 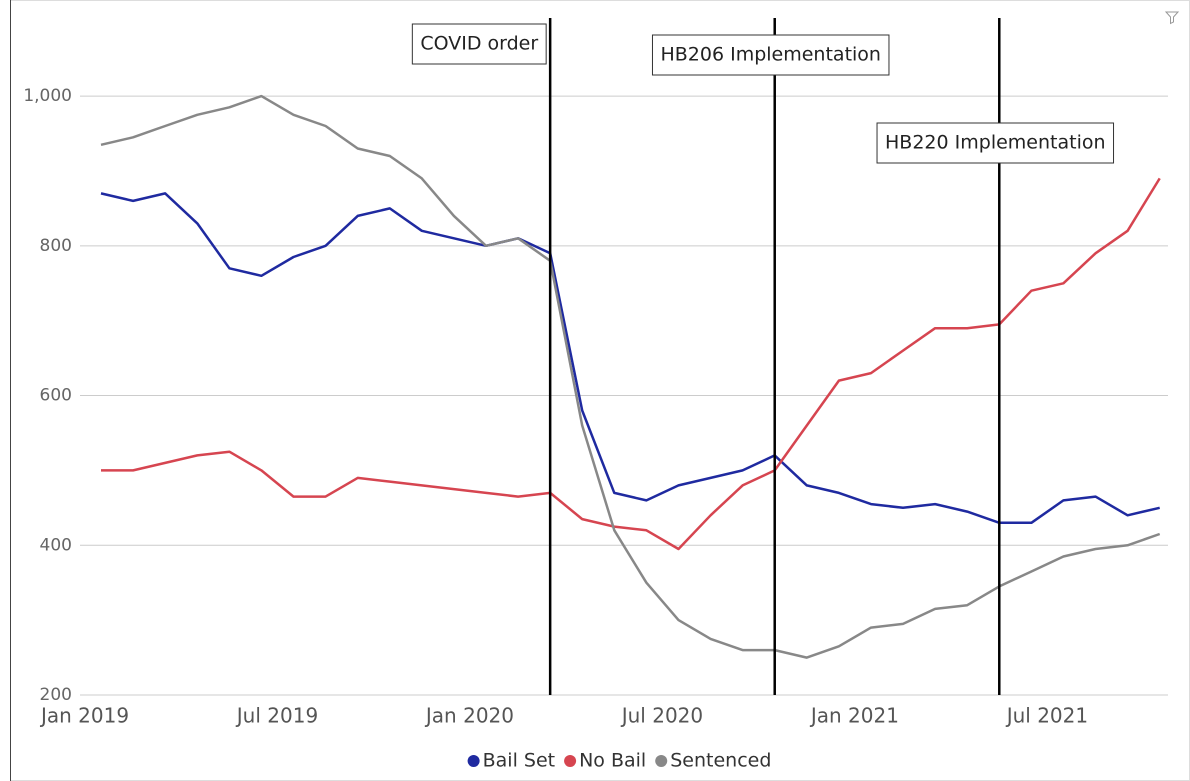 I want to click on annotation-label: HB206 Implementation, so click(x=770, y=55).